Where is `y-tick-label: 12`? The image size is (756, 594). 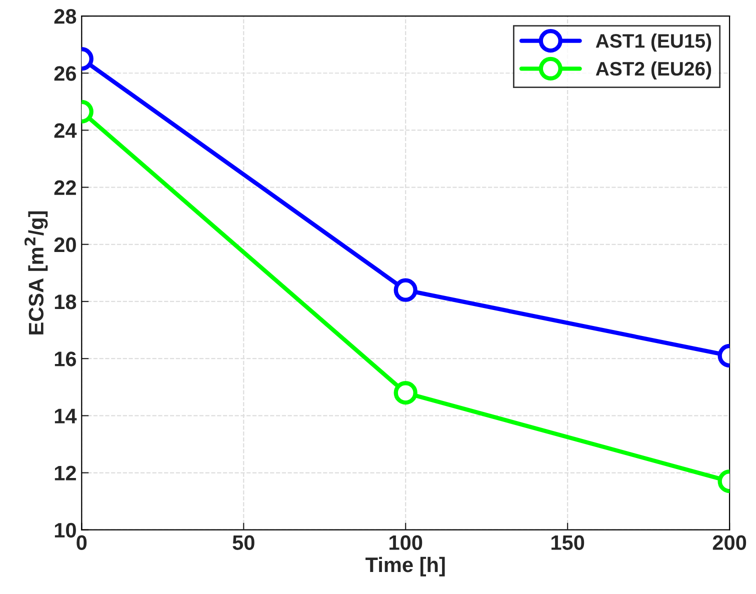 y-tick-label: 12 is located at coordinates (65, 473).